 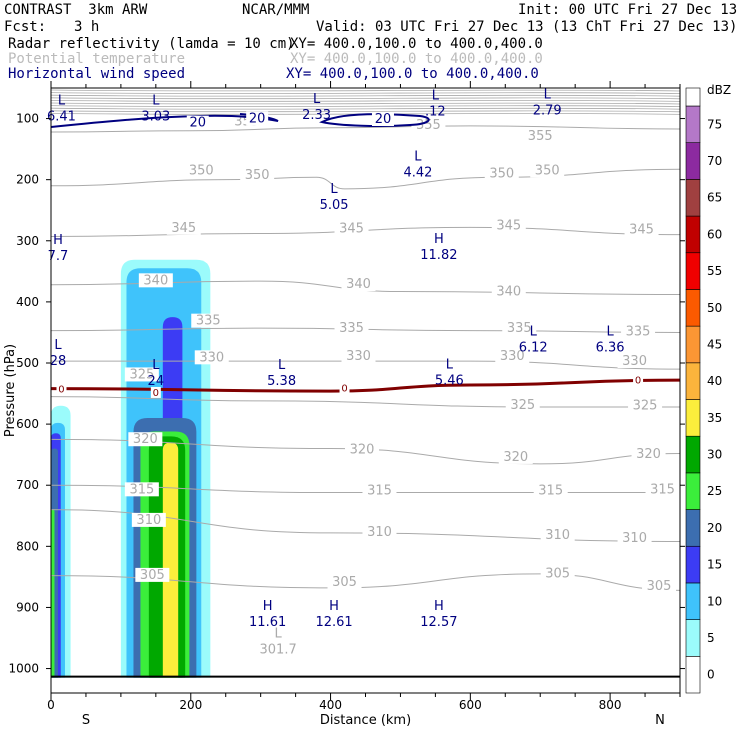 I want to click on x-tick-label: 600, so click(x=470, y=705).